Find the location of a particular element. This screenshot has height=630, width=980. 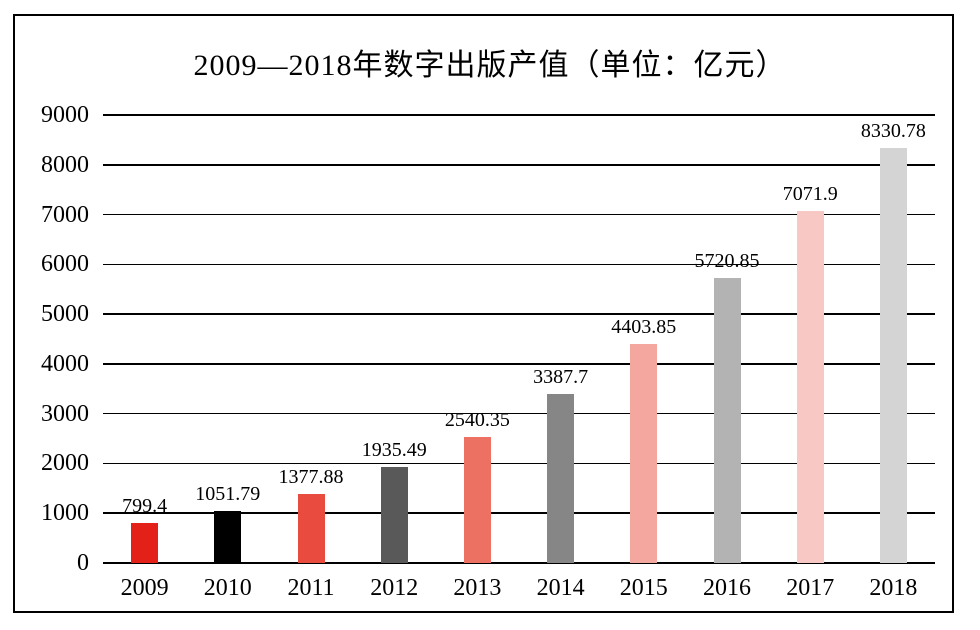

bar-2012 is located at coordinates (394, 514).